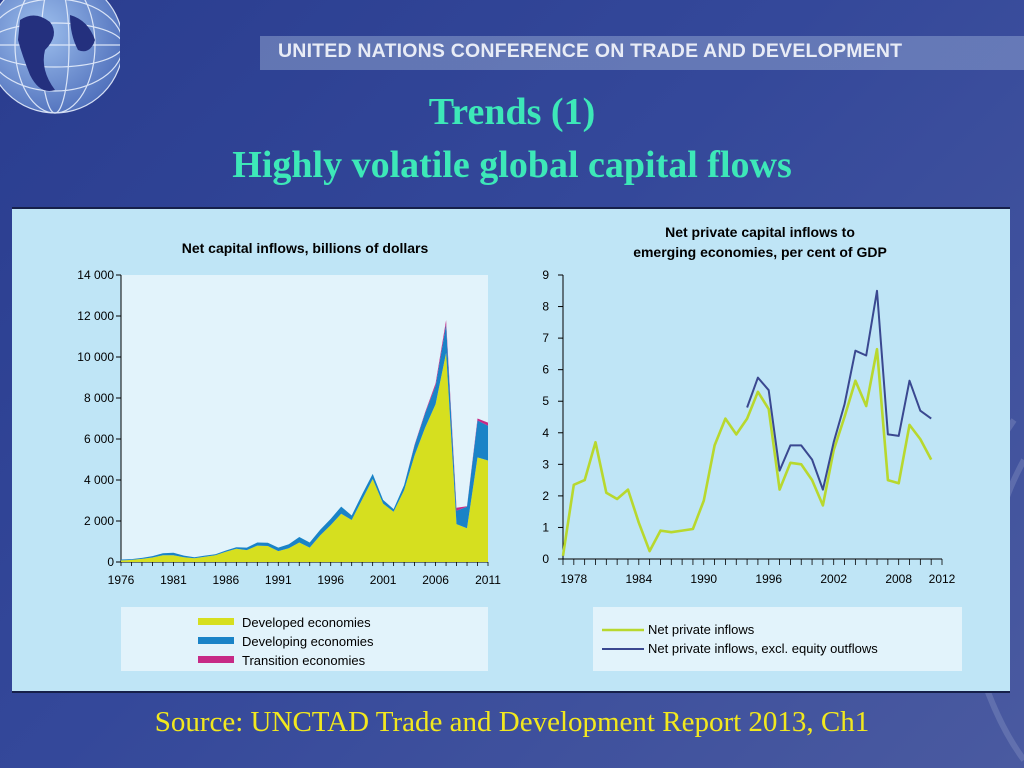 This screenshot has width=1024, height=768. What do you see at coordinates (110, 562) in the screenshot?
I see `left-y-tick-label: 0` at bounding box center [110, 562].